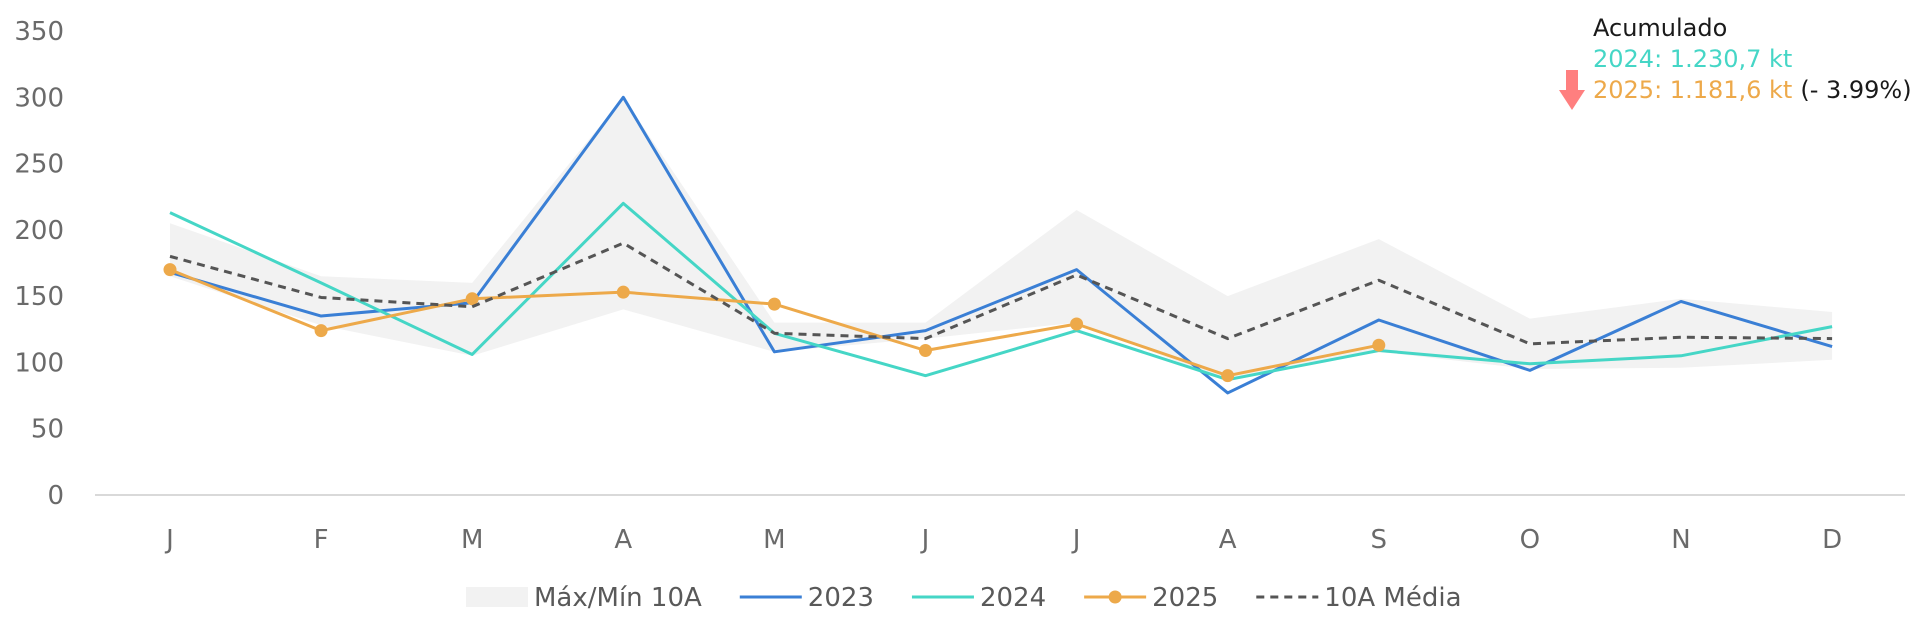 Image resolution: width=1920 pixels, height=632 pixels. What do you see at coordinates (497, 597) in the screenshot?
I see `legend-swatch-band` at bounding box center [497, 597].